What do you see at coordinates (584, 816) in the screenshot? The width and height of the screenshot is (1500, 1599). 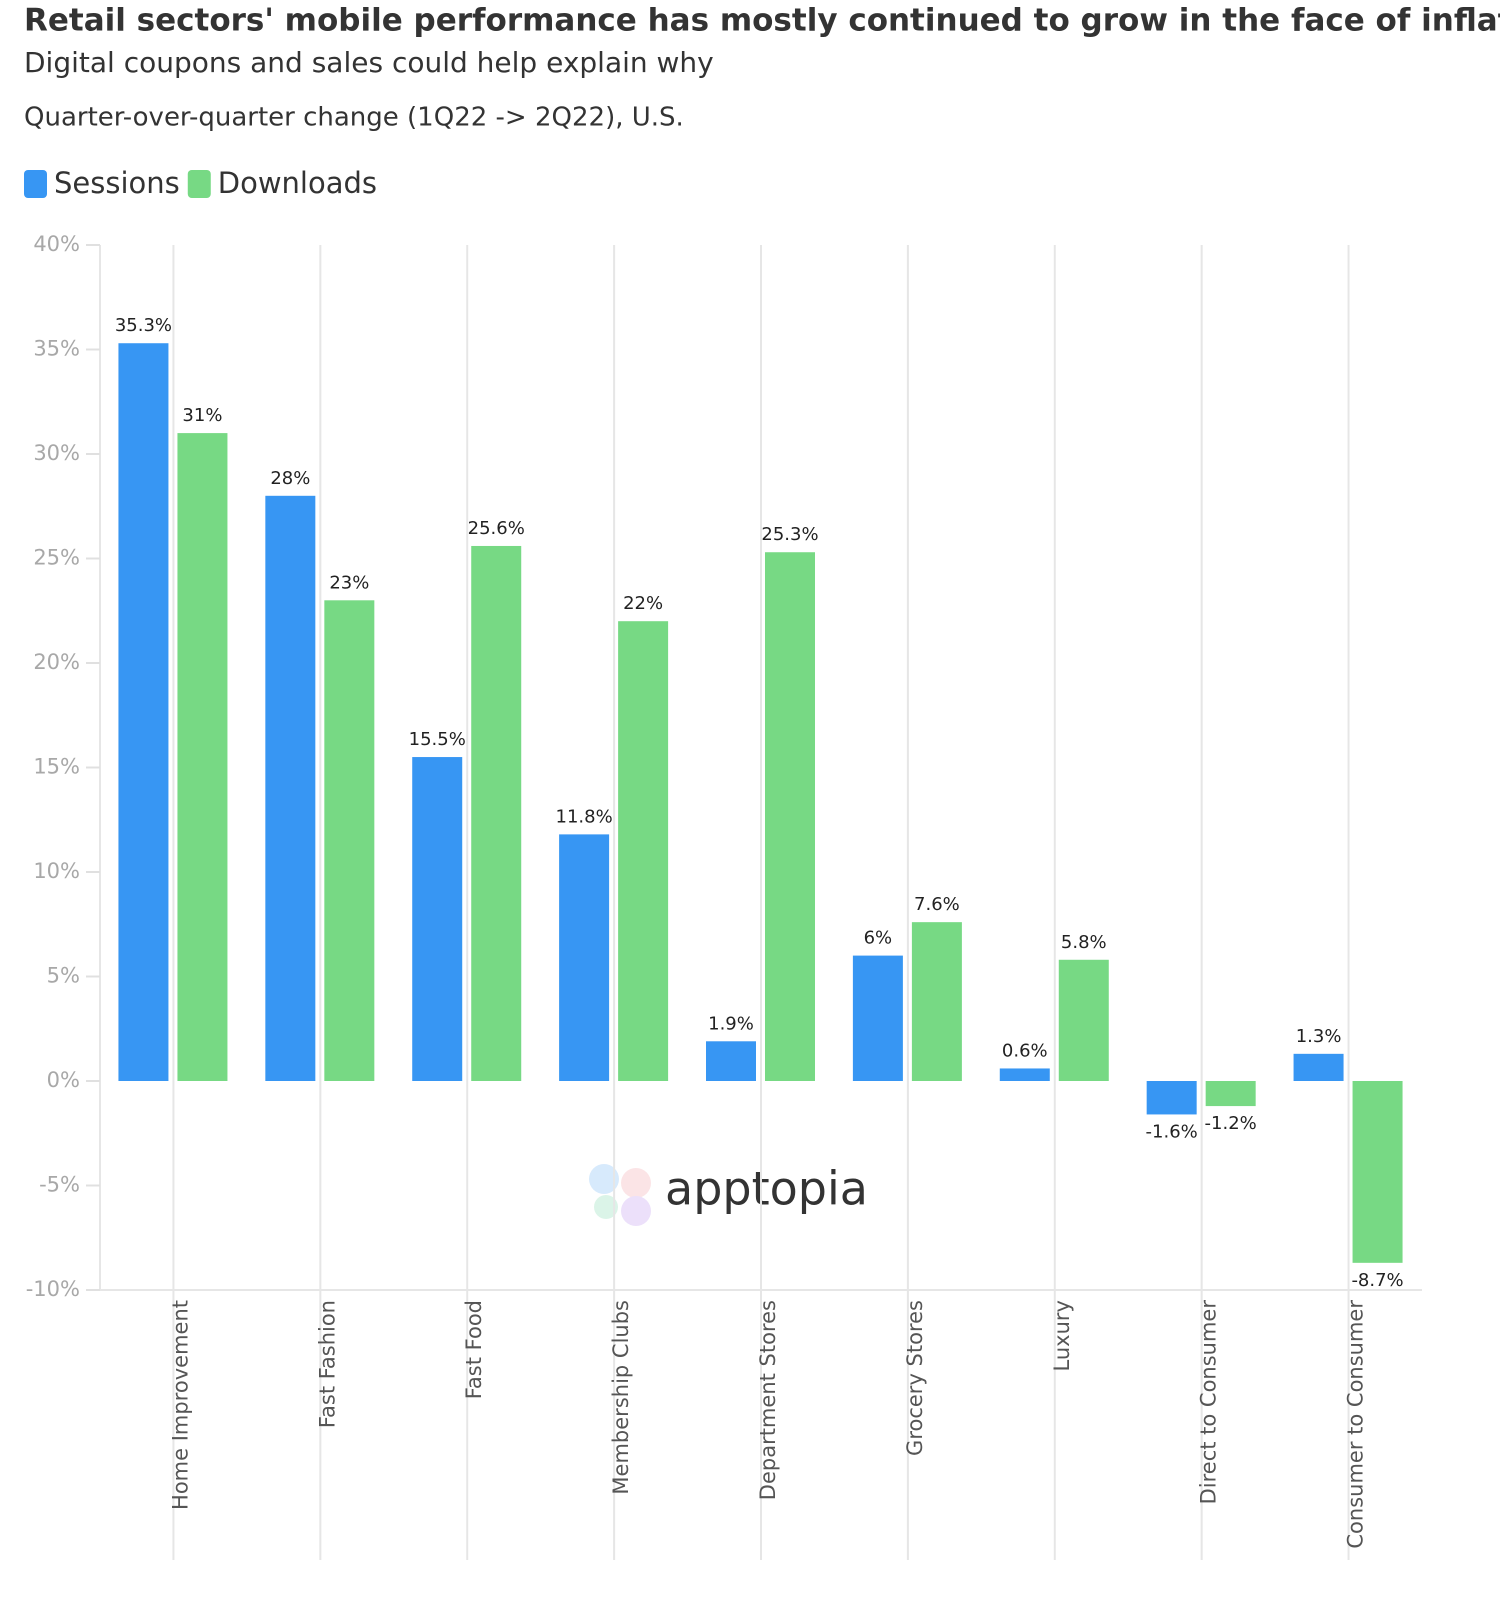 I see `data-label: 11.8%` at bounding box center [584, 816].